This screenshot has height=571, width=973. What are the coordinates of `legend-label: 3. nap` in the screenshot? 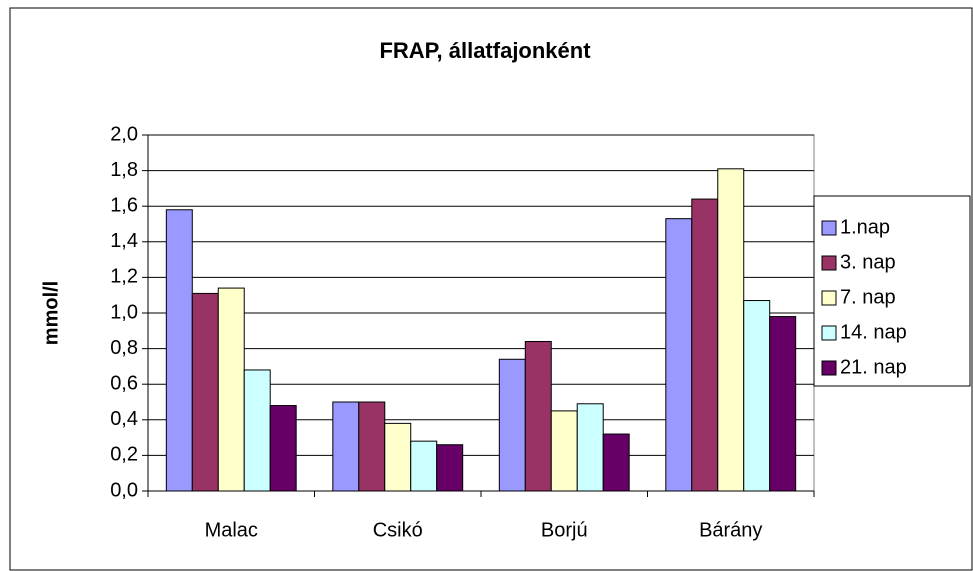 It's located at (868, 262).